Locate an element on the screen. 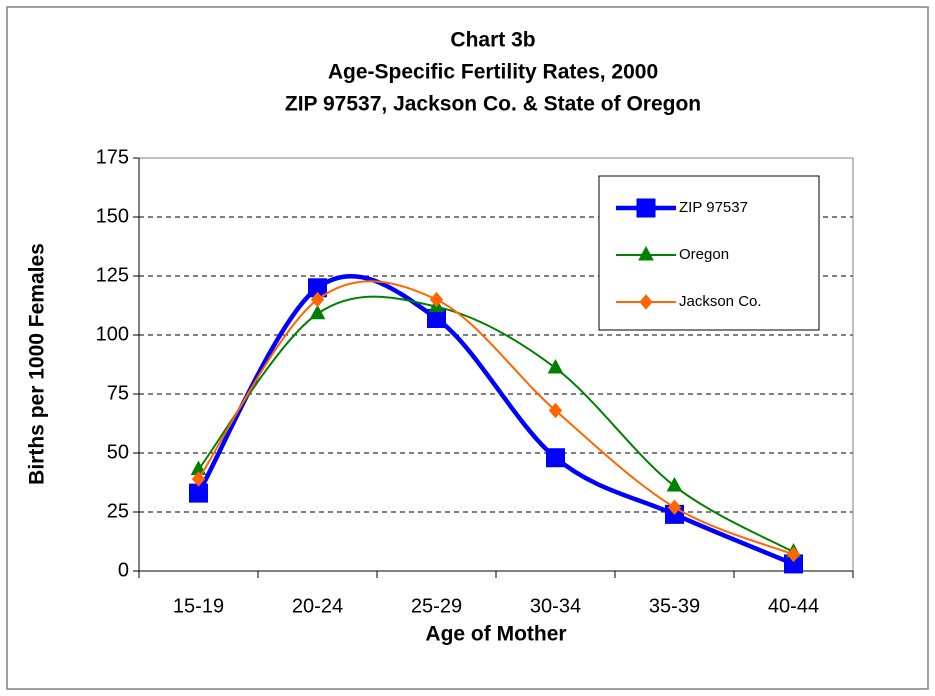 This screenshot has width=935, height=696. y-tick-label: 0 is located at coordinates (123, 570).